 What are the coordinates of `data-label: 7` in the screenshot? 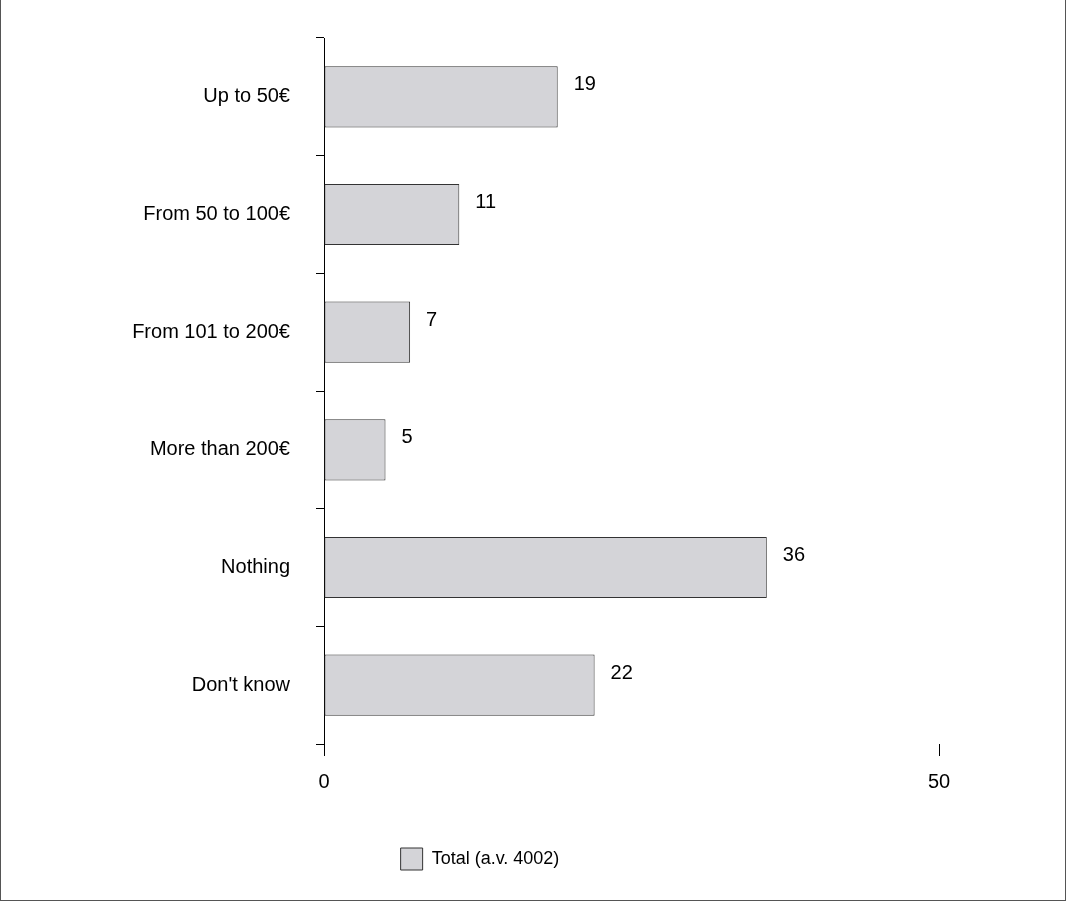 It's located at (432, 318).